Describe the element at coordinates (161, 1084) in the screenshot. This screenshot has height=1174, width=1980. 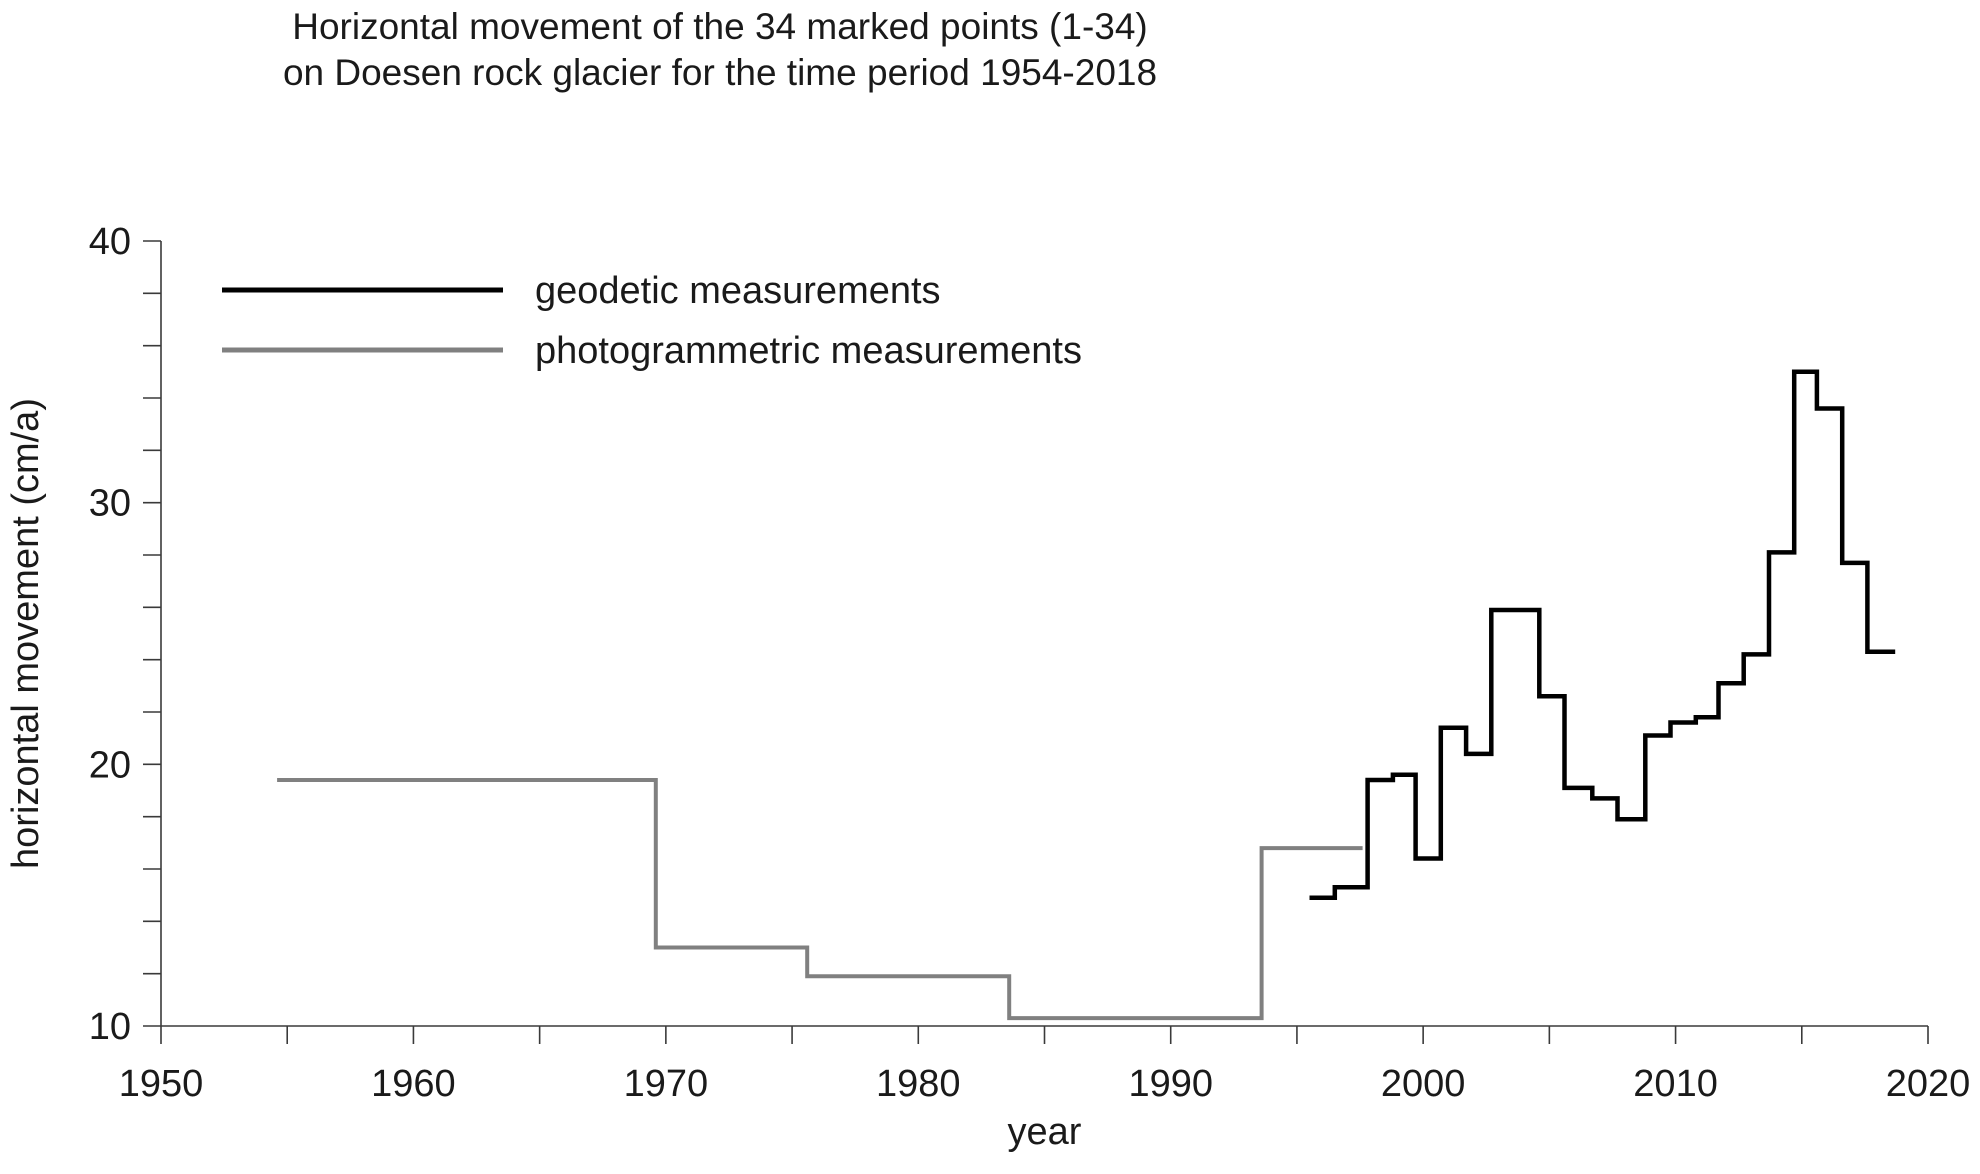
I see `x-tick-label: 1950` at that location.